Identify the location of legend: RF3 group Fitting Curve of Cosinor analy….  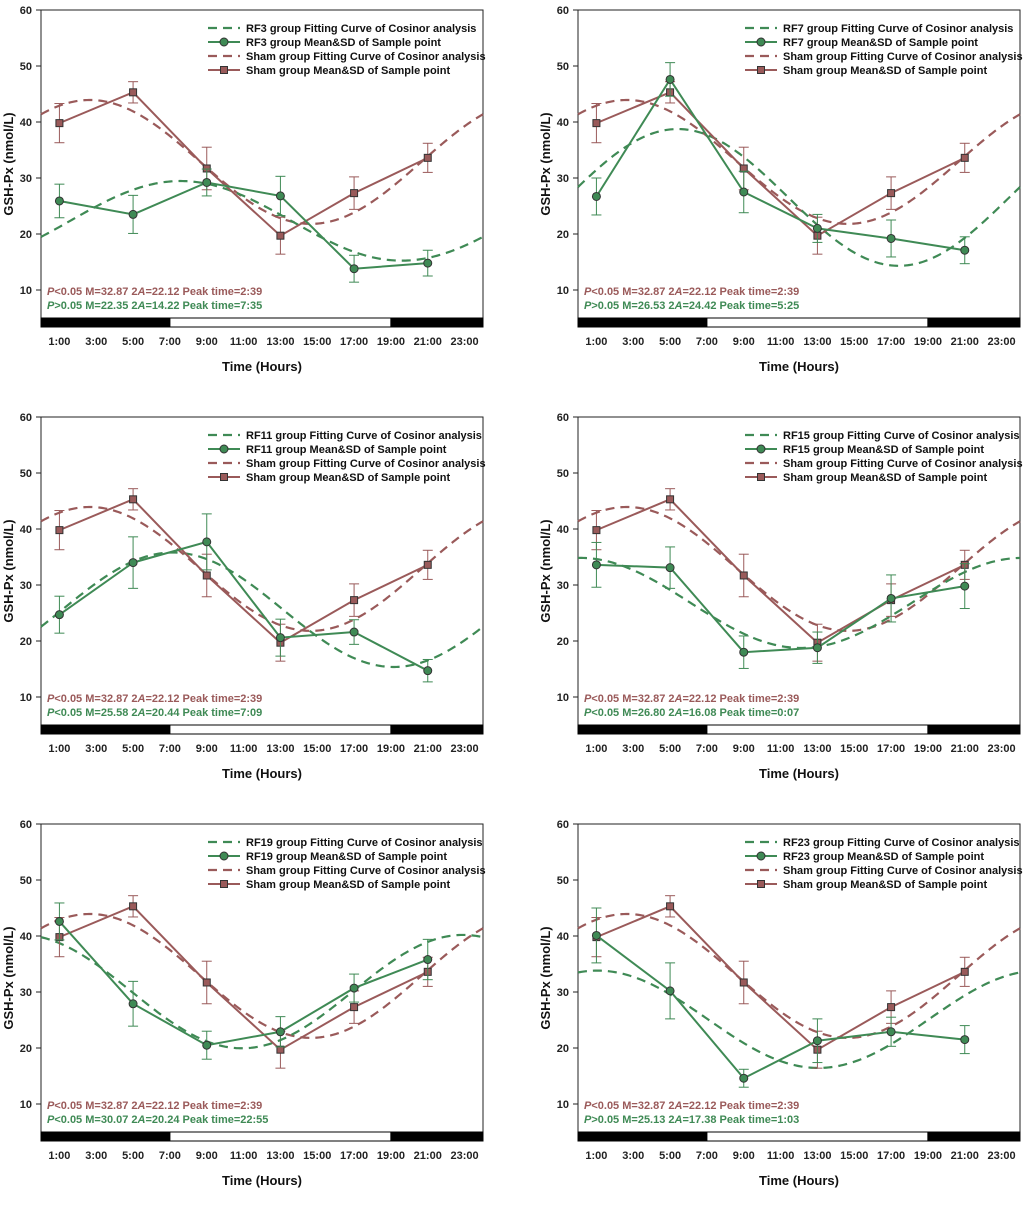
(347, 50).